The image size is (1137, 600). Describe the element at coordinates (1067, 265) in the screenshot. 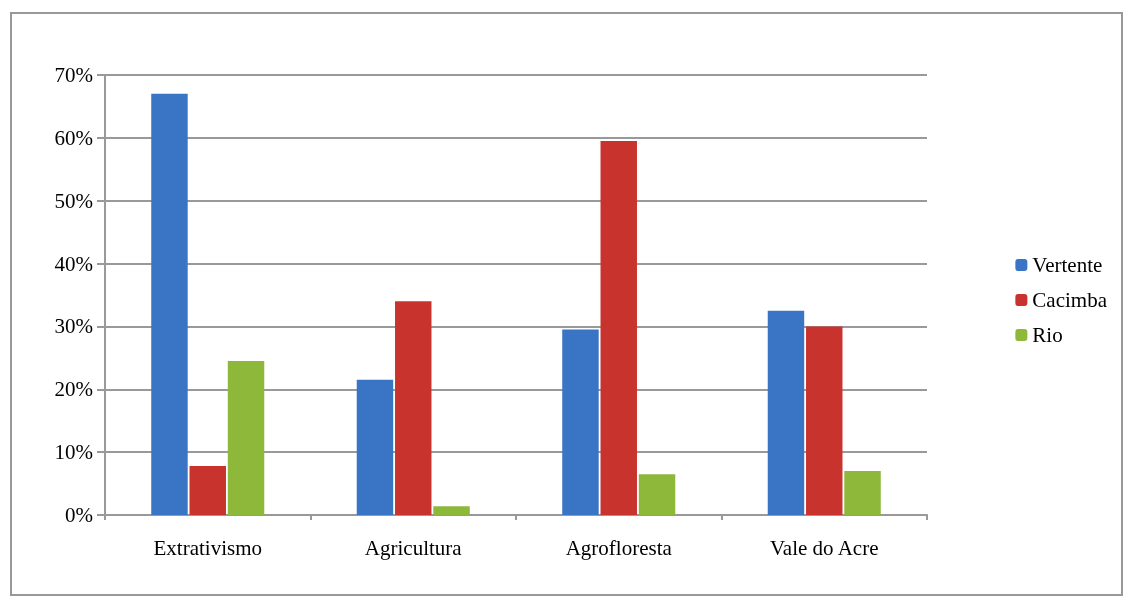

I see `legend-label: Vertente` at that location.